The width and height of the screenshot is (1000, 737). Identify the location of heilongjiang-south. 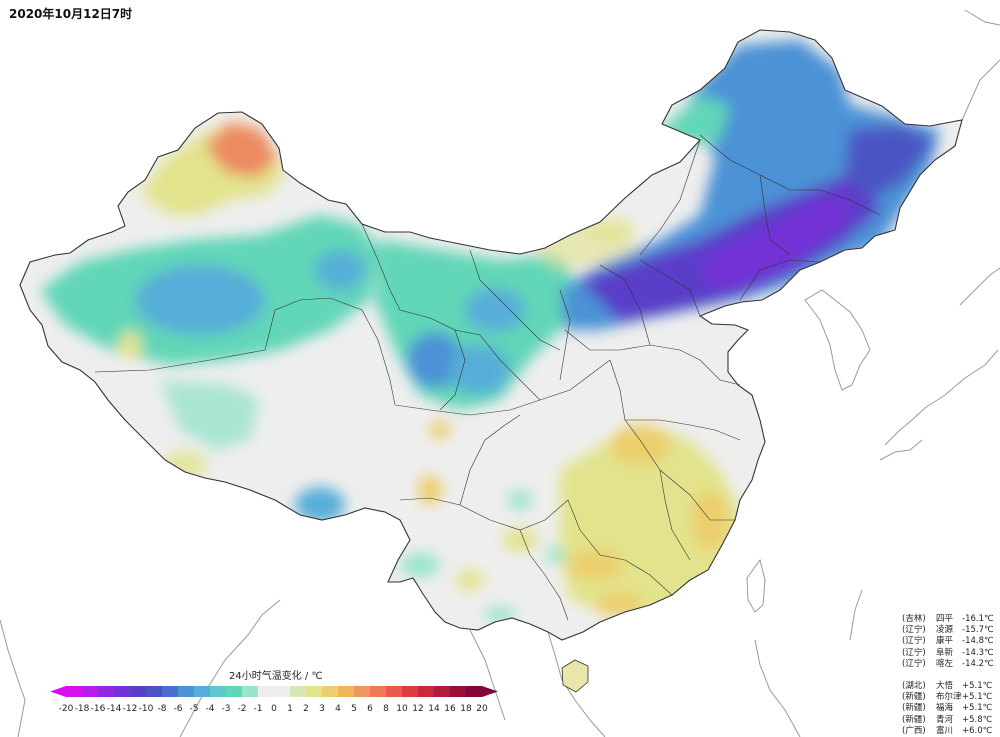
(790, 175).